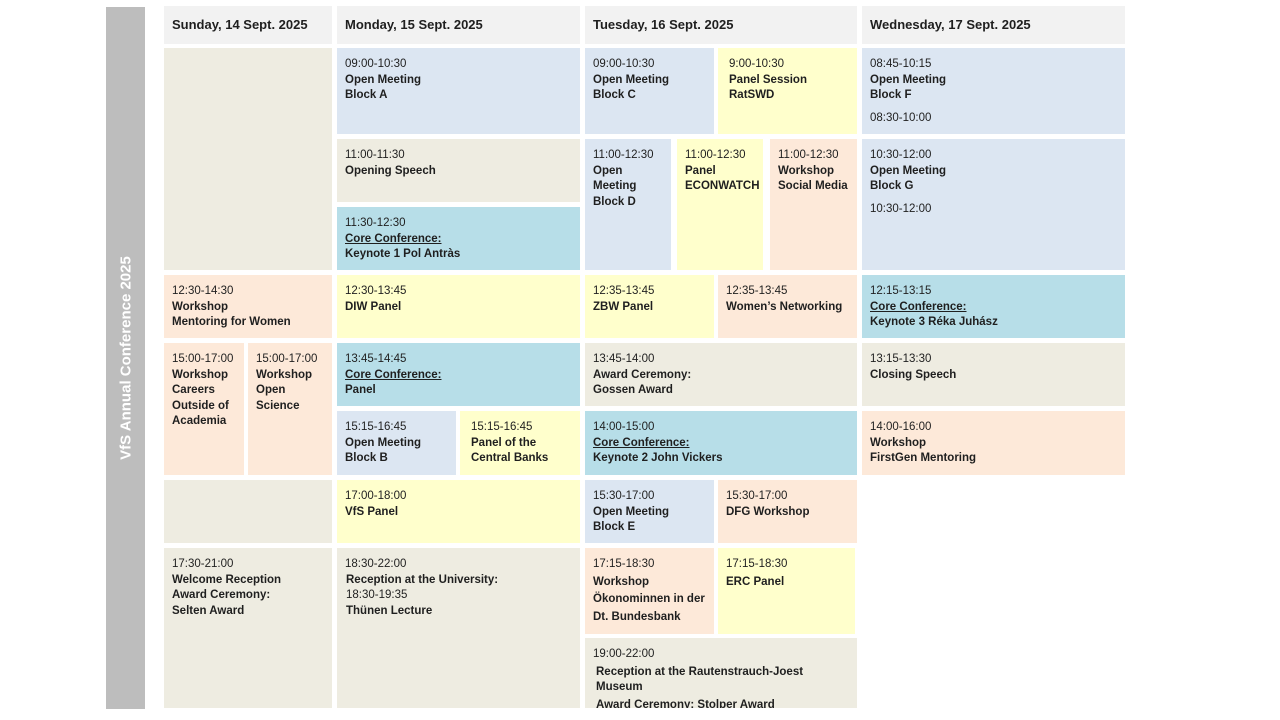  I want to click on session-open-meeting-block-a: 09:00-10:30 Open Meeting Block A, so click(458, 91).